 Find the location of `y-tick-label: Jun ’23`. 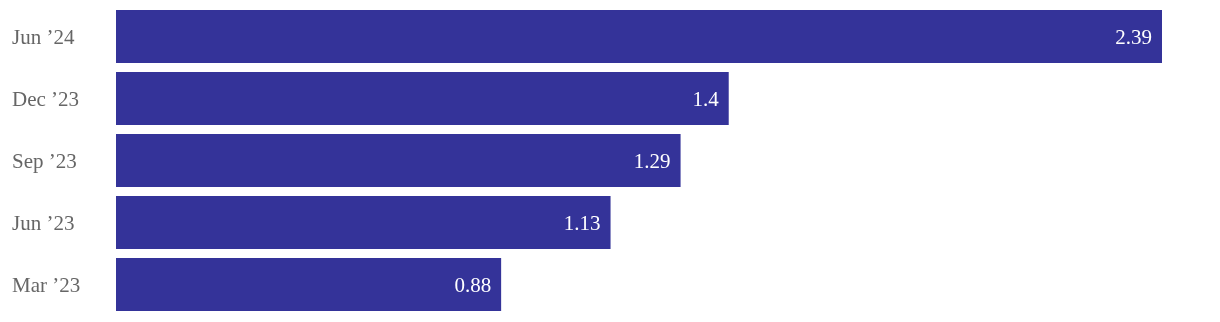

y-tick-label: Jun ’23 is located at coordinates (43, 222).